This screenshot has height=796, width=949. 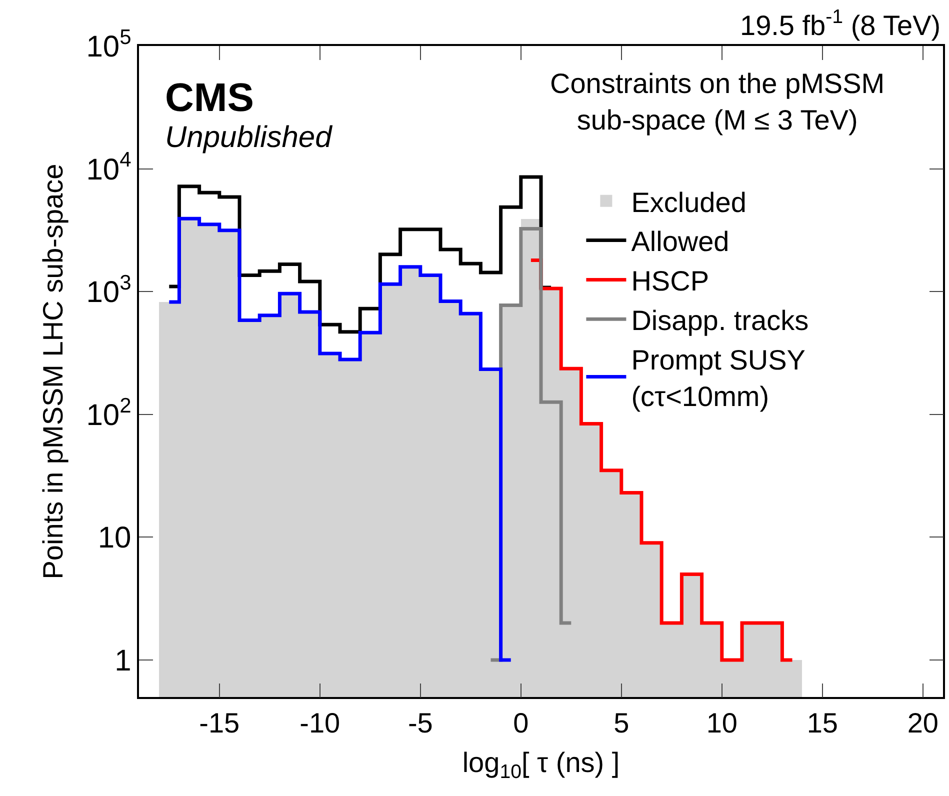 I want to click on x-tick-label: -5, so click(x=420, y=722).